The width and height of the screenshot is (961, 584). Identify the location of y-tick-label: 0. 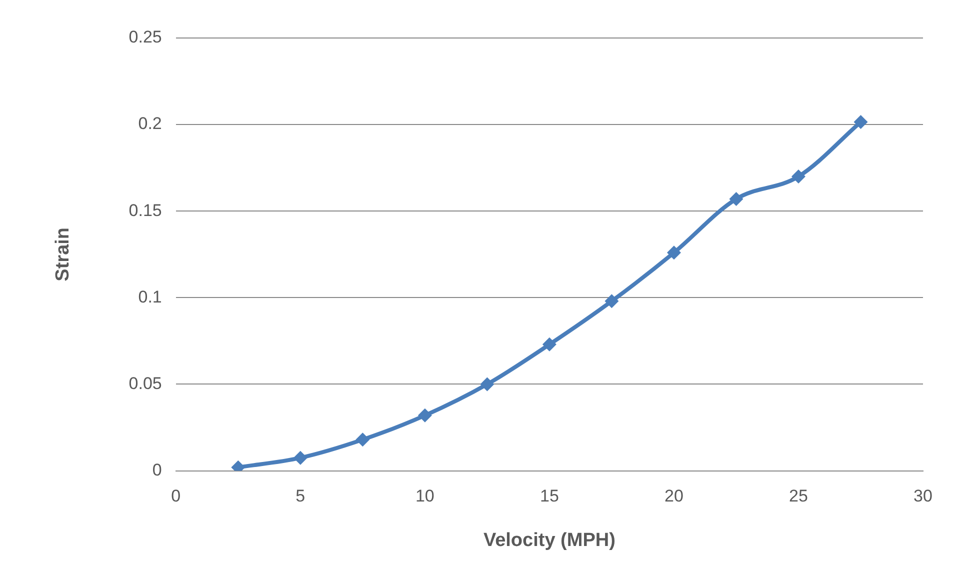
(157, 470).